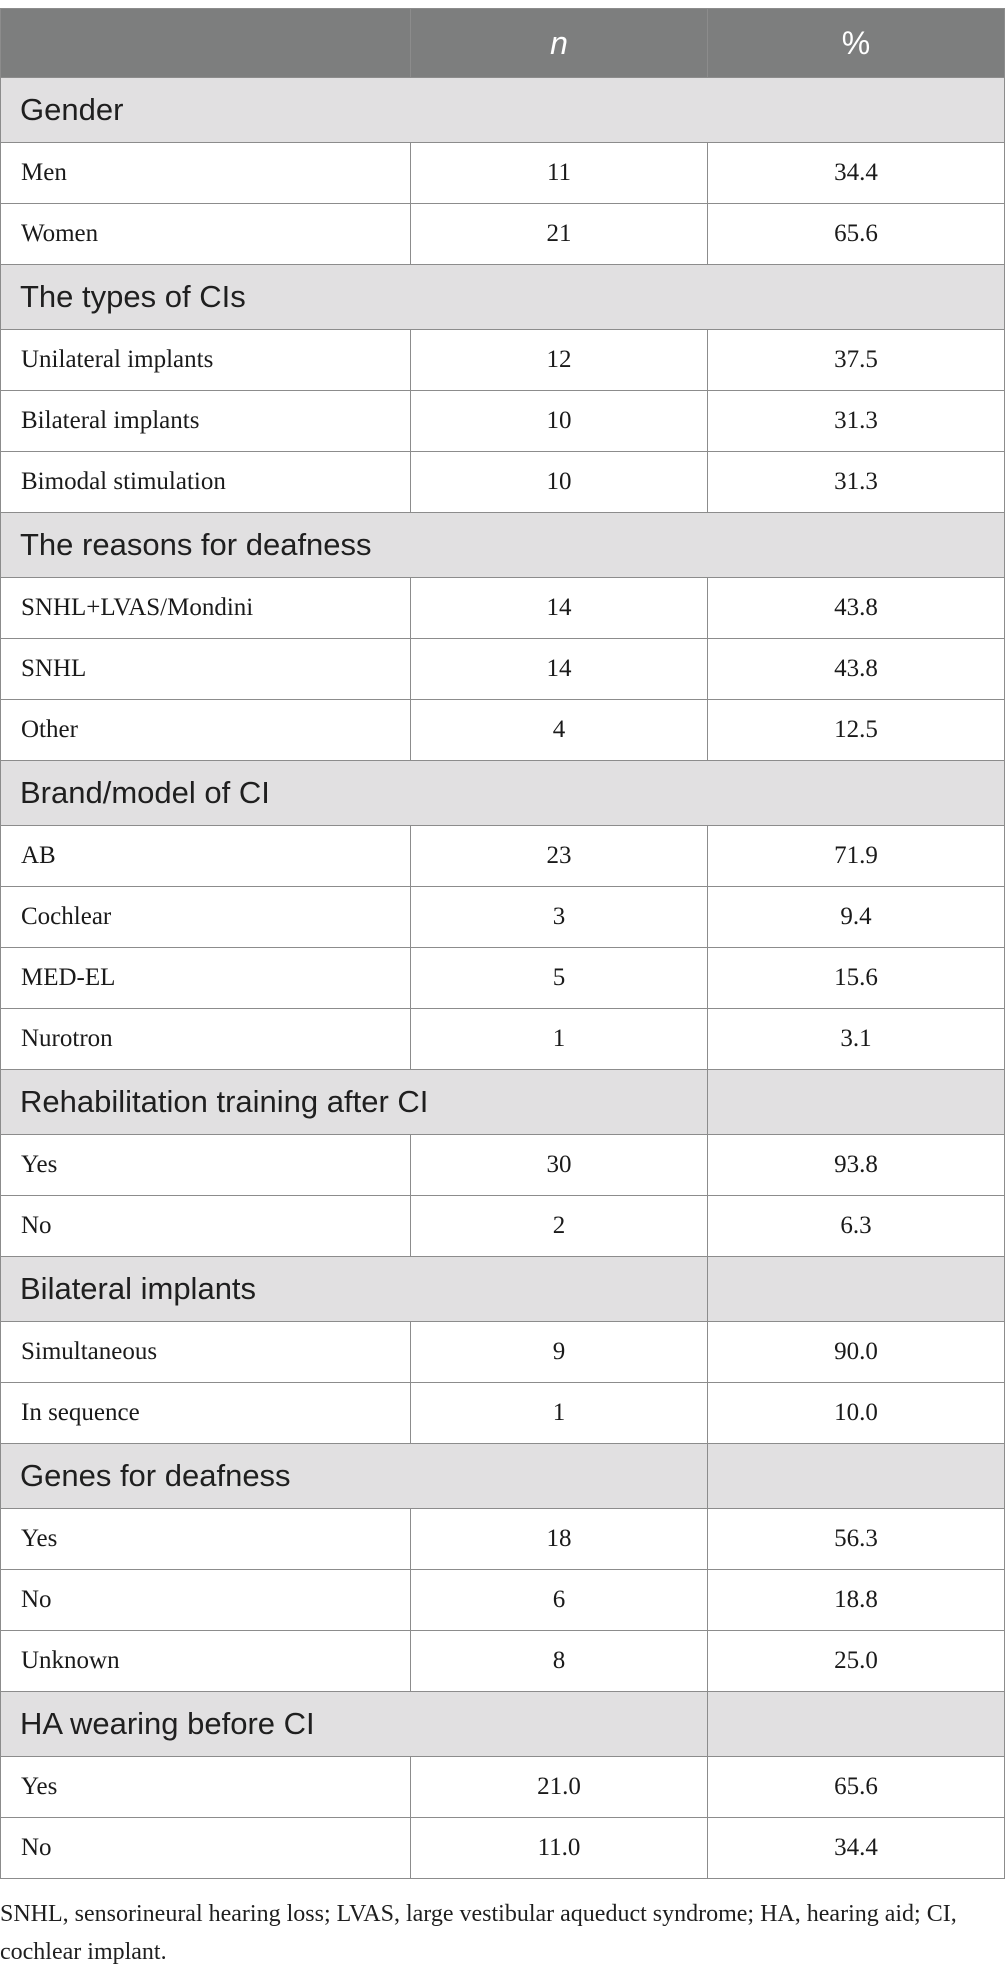  What do you see at coordinates (856, 1039) in the screenshot?
I see `row-percent-cell: 3.1` at bounding box center [856, 1039].